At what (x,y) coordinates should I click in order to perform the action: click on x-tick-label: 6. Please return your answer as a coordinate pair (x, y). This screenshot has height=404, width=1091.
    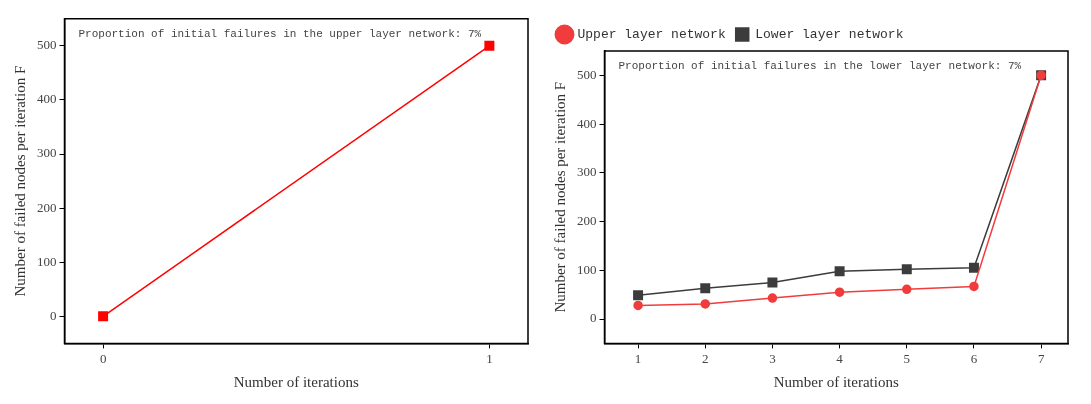
    Looking at the image, I should click on (974, 358).